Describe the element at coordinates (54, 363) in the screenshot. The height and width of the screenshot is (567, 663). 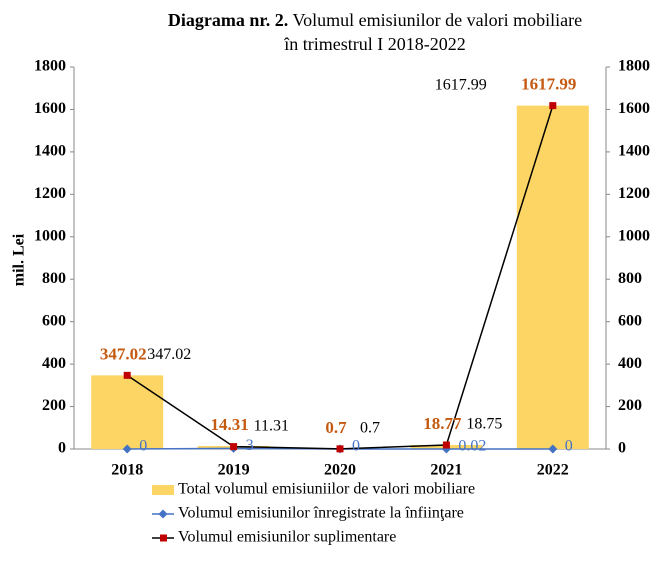
I see `y-tick-label: 400` at that location.